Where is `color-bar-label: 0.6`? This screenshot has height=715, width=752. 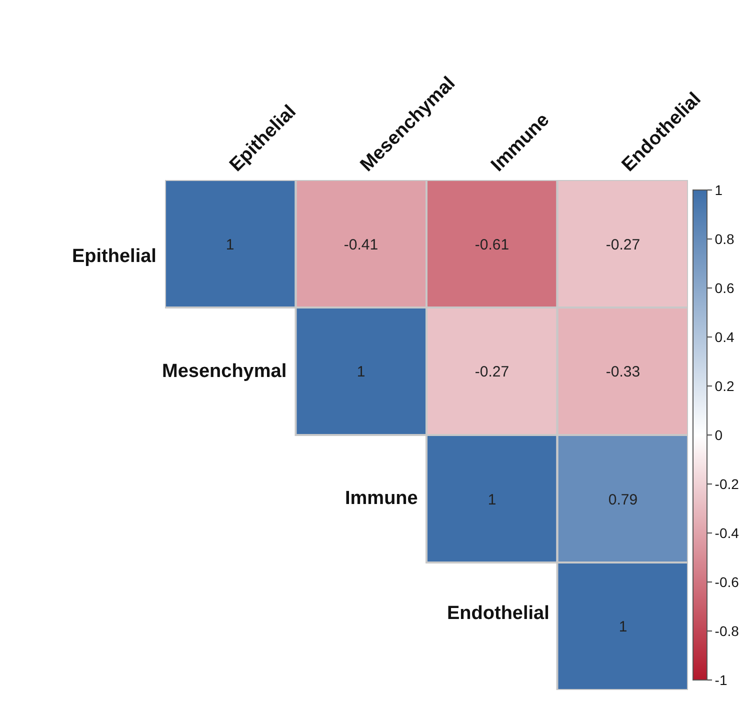 color-bar-label: 0.6 is located at coordinates (724, 288).